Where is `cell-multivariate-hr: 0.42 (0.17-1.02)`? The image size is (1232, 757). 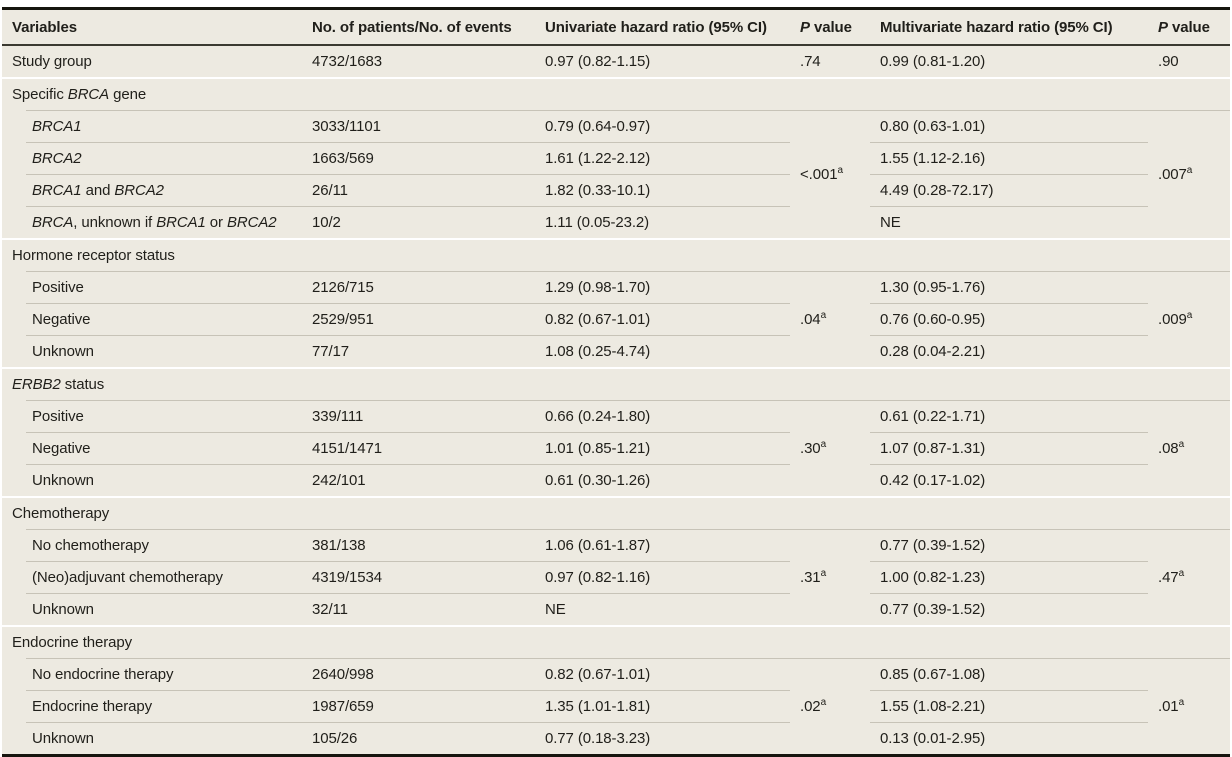 cell-multivariate-hr: 0.42 (0.17-1.02) is located at coordinates (1009, 481).